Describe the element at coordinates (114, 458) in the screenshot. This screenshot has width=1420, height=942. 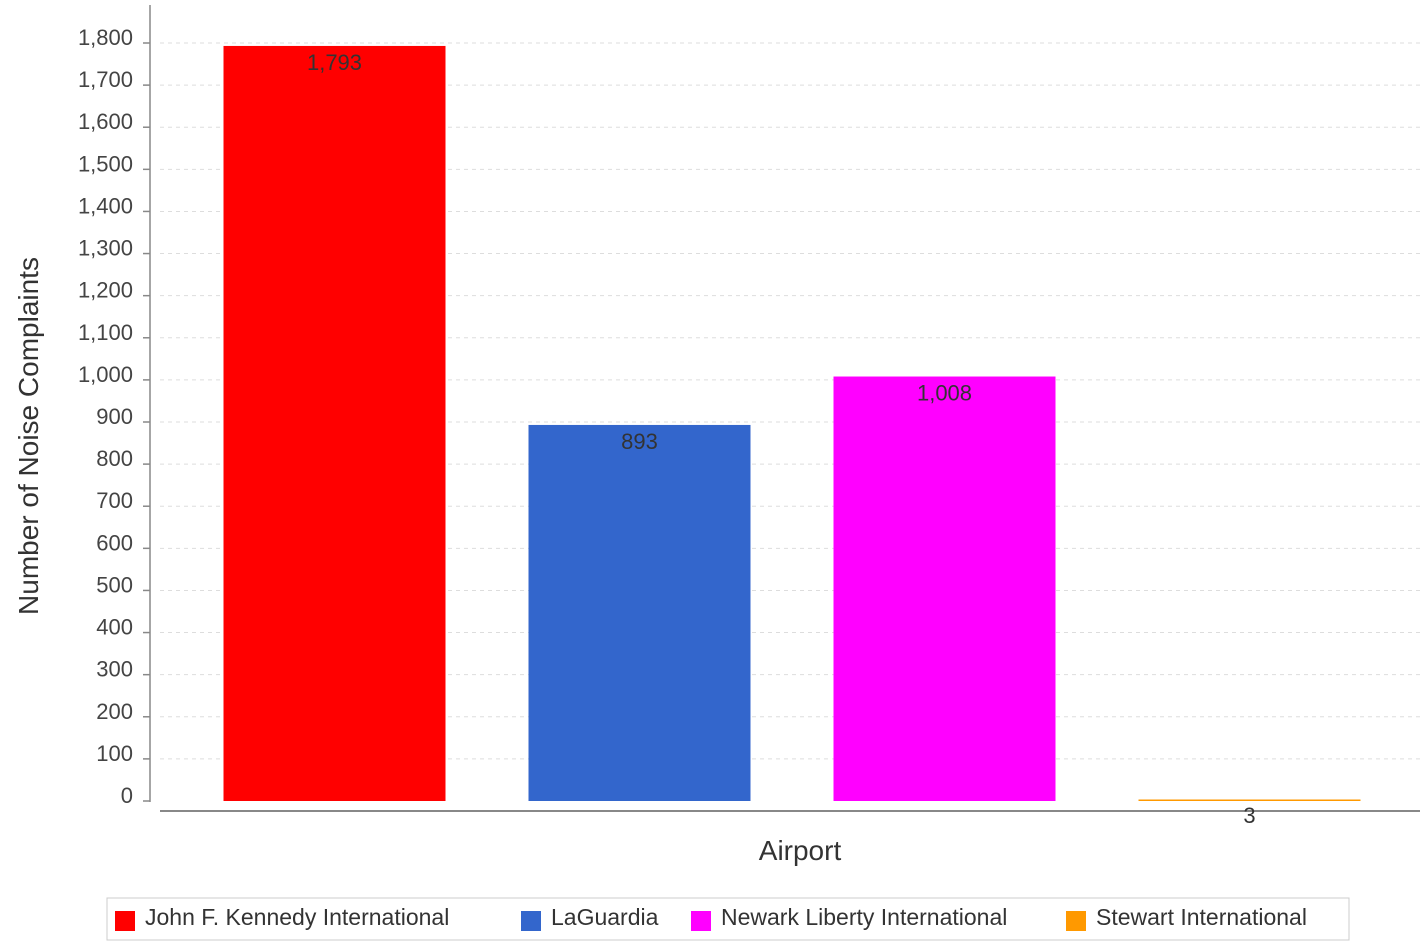
I see `y-tick-label: 800` at that location.